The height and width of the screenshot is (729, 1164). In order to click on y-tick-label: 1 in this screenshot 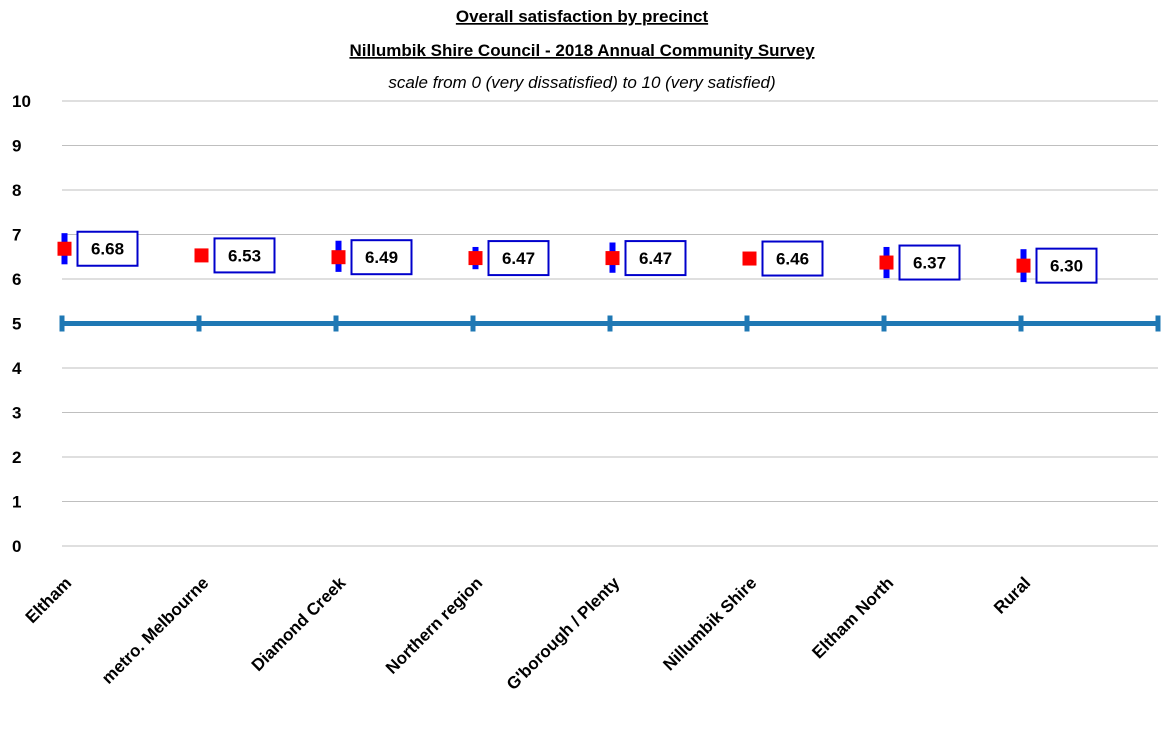, I will do `click(16, 502)`.